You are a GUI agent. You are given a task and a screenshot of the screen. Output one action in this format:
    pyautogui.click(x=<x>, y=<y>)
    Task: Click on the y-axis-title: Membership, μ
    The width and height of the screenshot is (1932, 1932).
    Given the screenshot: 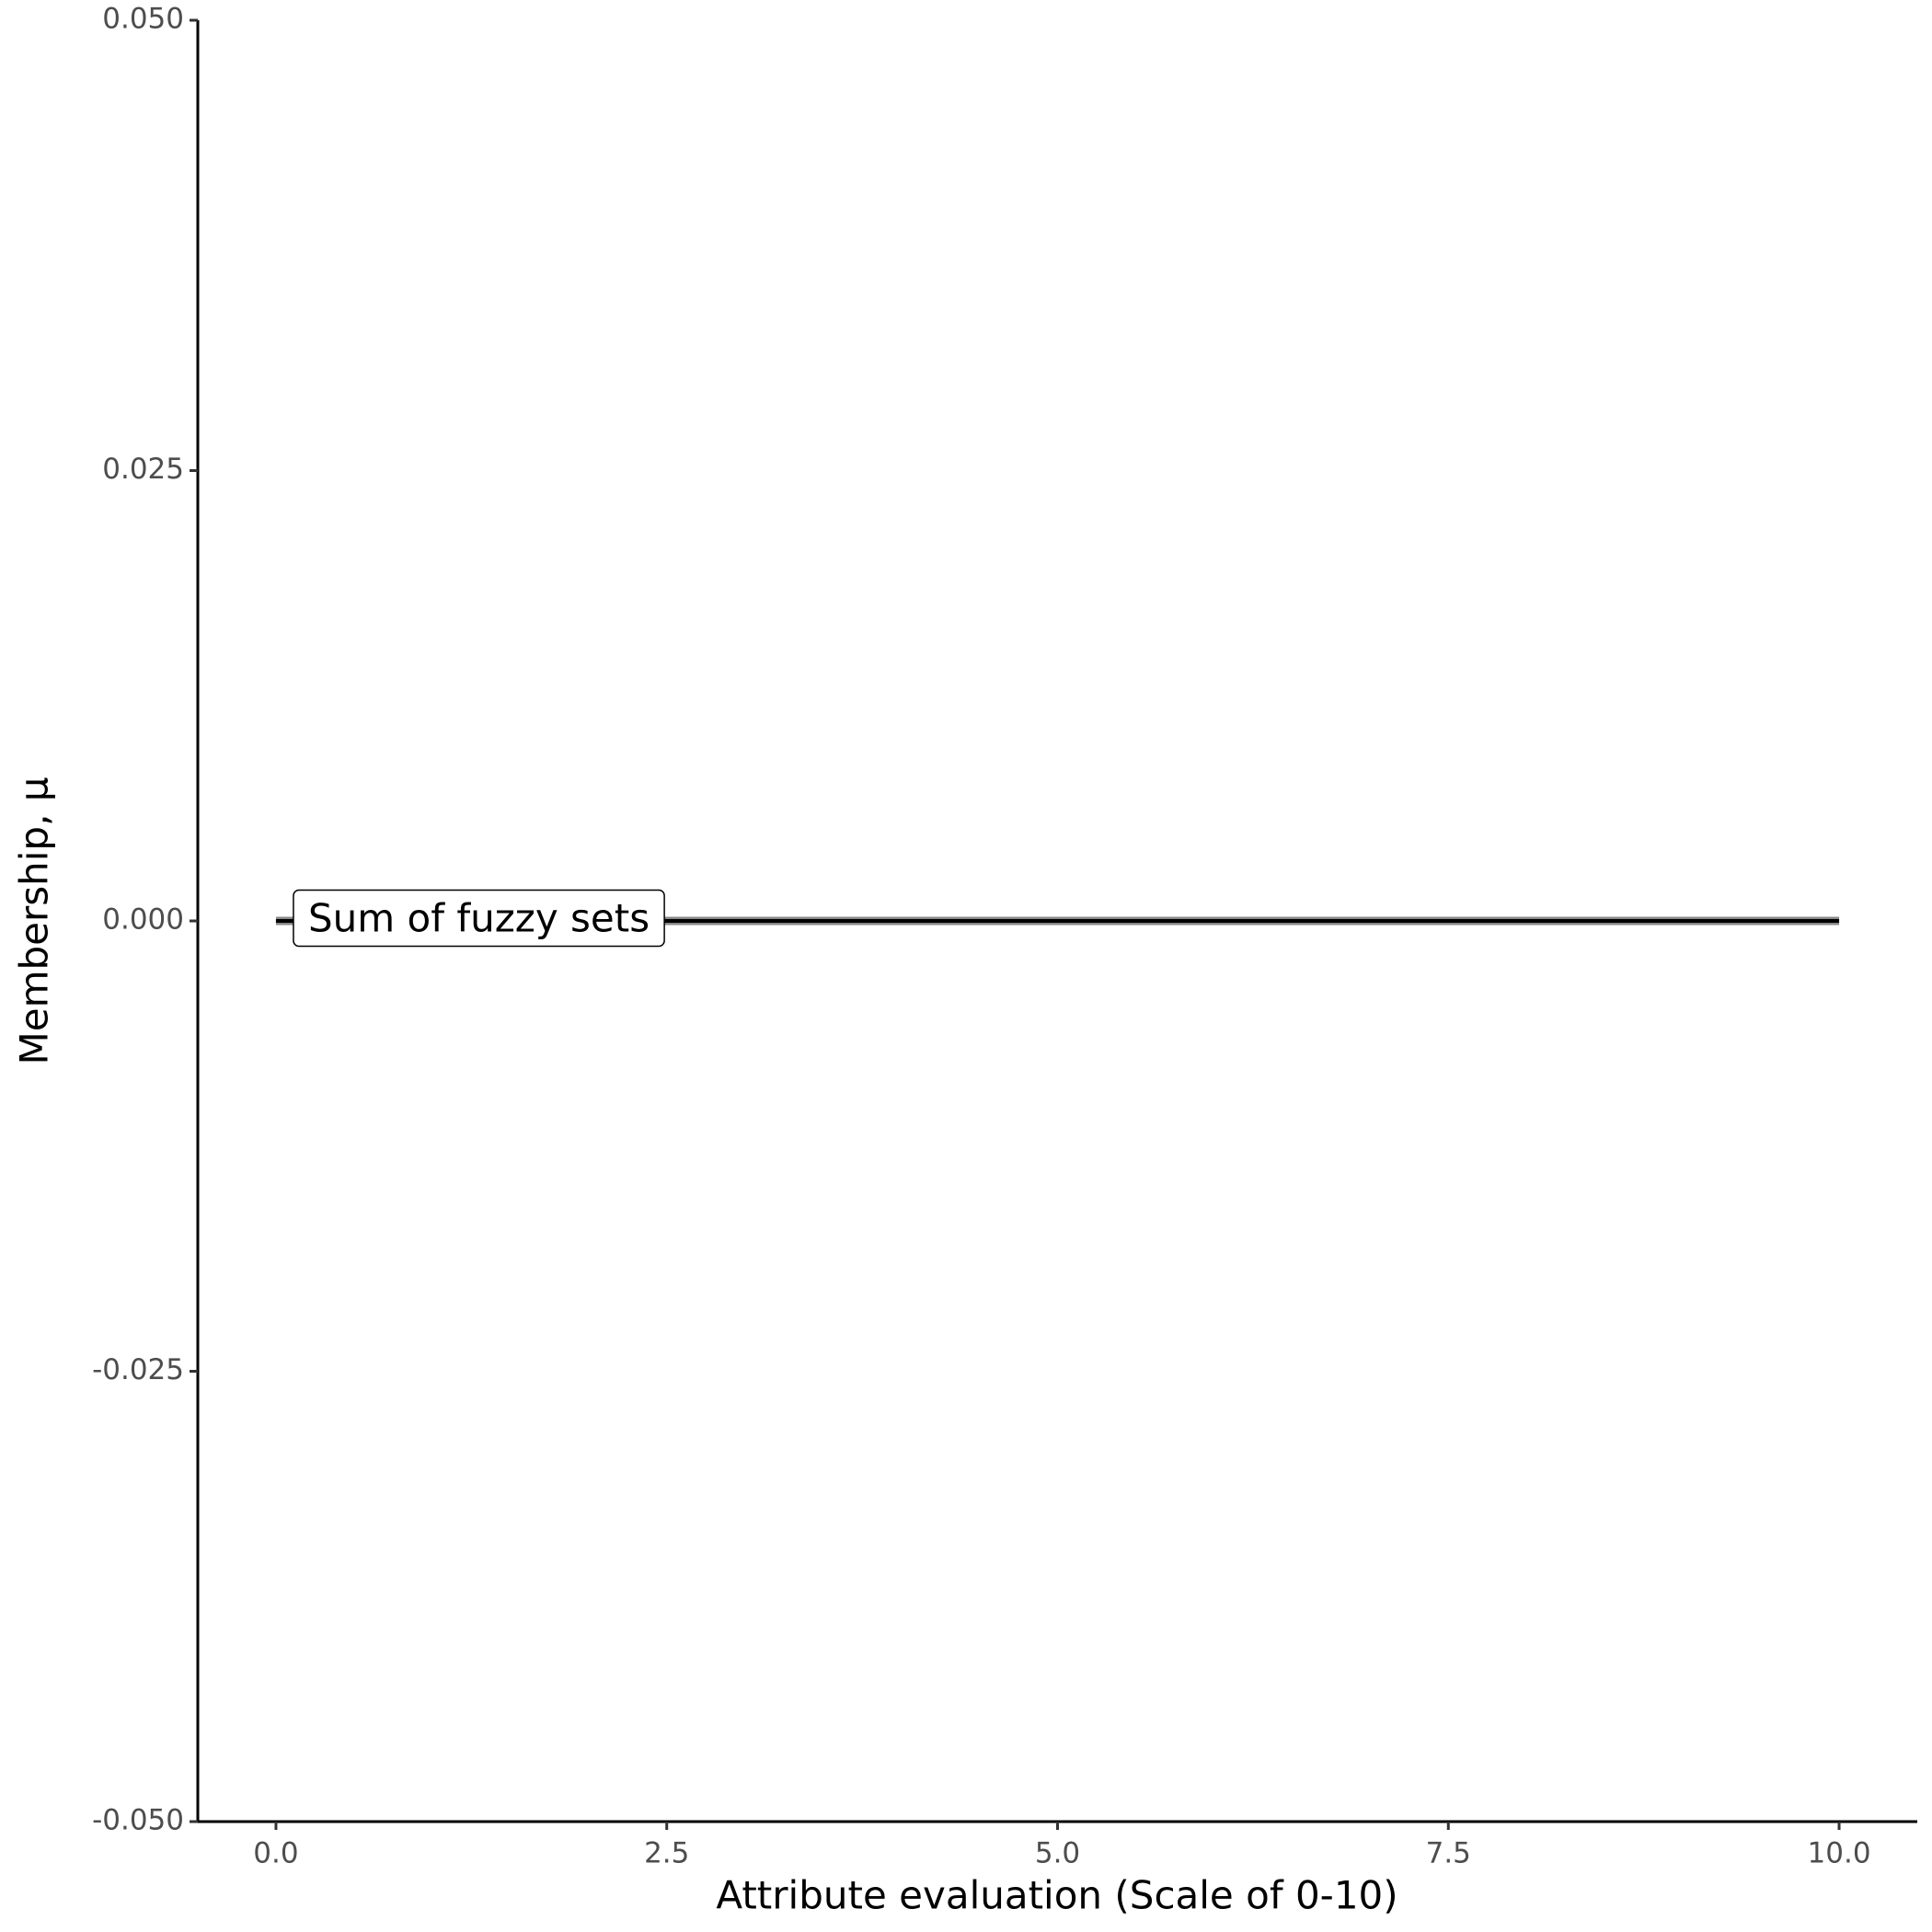 What is the action you would take?
    pyautogui.click(x=34, y=920)
    